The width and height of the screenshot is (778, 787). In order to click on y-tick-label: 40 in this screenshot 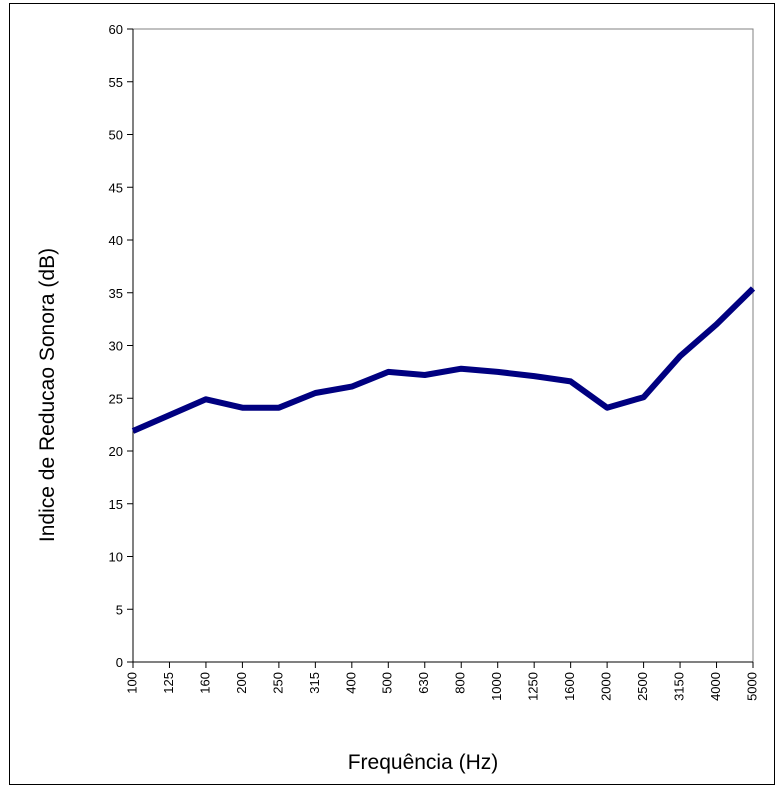, I will do `click(116, 240)`.